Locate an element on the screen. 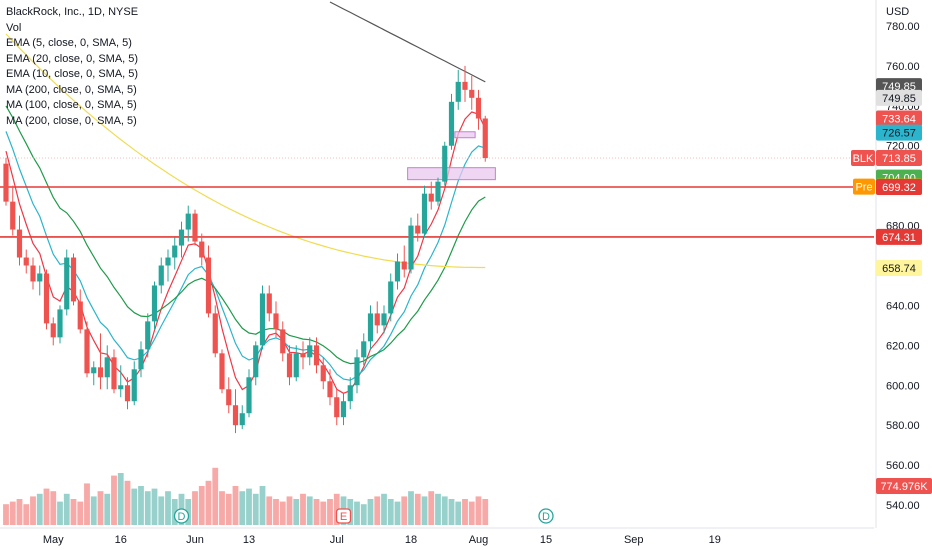 This screenshot has width=932, height=550. earnings-marker is located at coordinates (343, 516).